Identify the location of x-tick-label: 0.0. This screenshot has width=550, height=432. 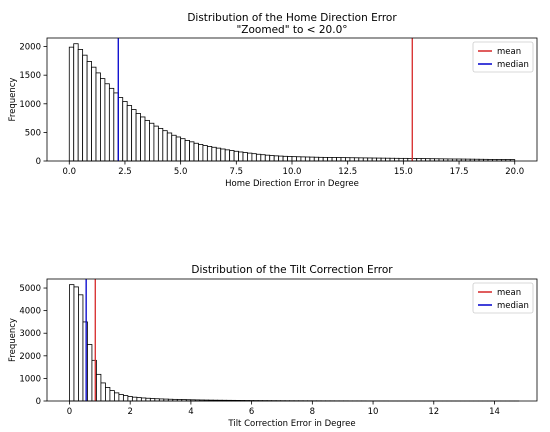
(70, 172).